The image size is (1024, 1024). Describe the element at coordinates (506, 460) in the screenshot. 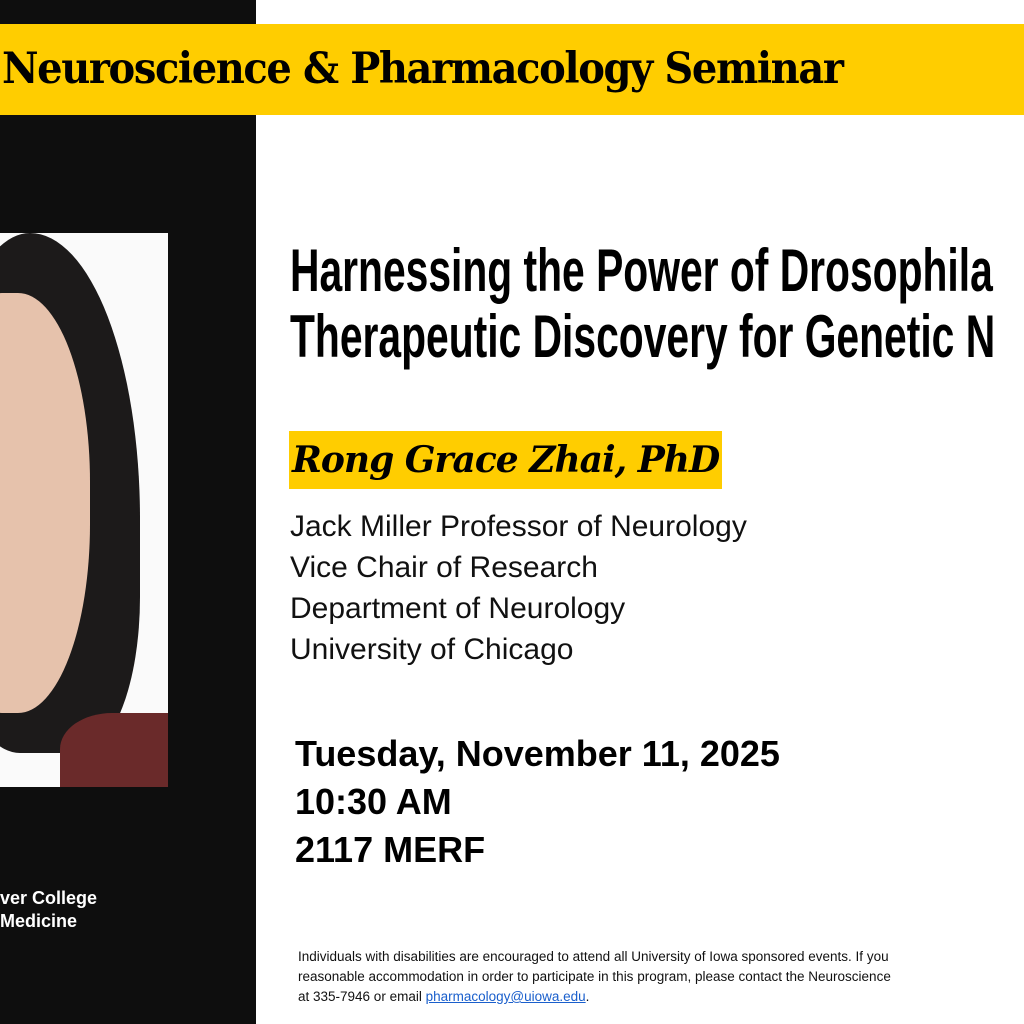

I see `speaker-name: Rong Grace Zhai, PhD` at that location.